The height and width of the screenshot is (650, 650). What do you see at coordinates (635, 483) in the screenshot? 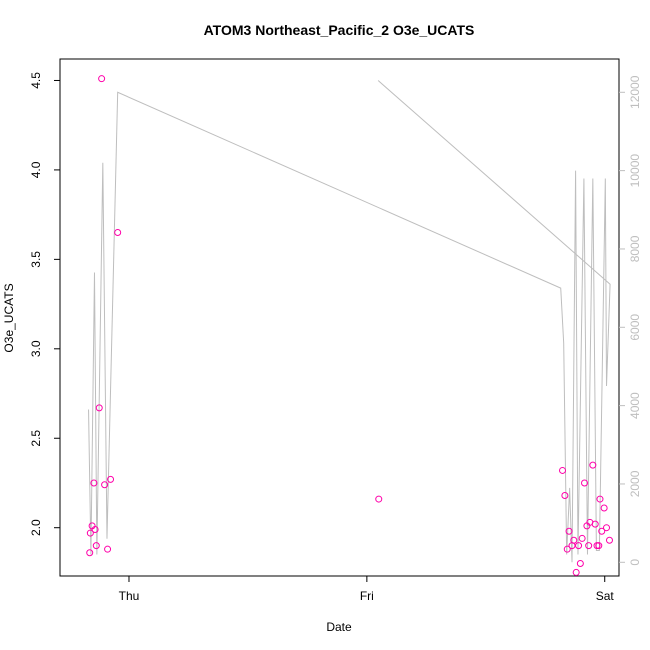
I see `y2-tick-label: 2000` at bounding box center [635, 483].